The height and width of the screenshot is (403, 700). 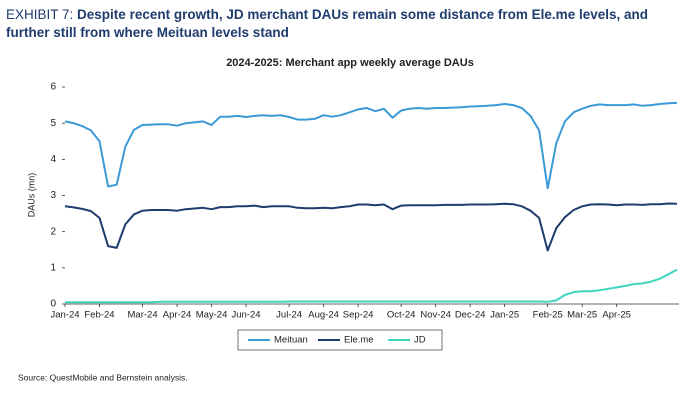 What do you see at coordinates (289, 315) in the screenshot?
I see `x-tick-label: Jul-24` at bounding box center [289, 315].